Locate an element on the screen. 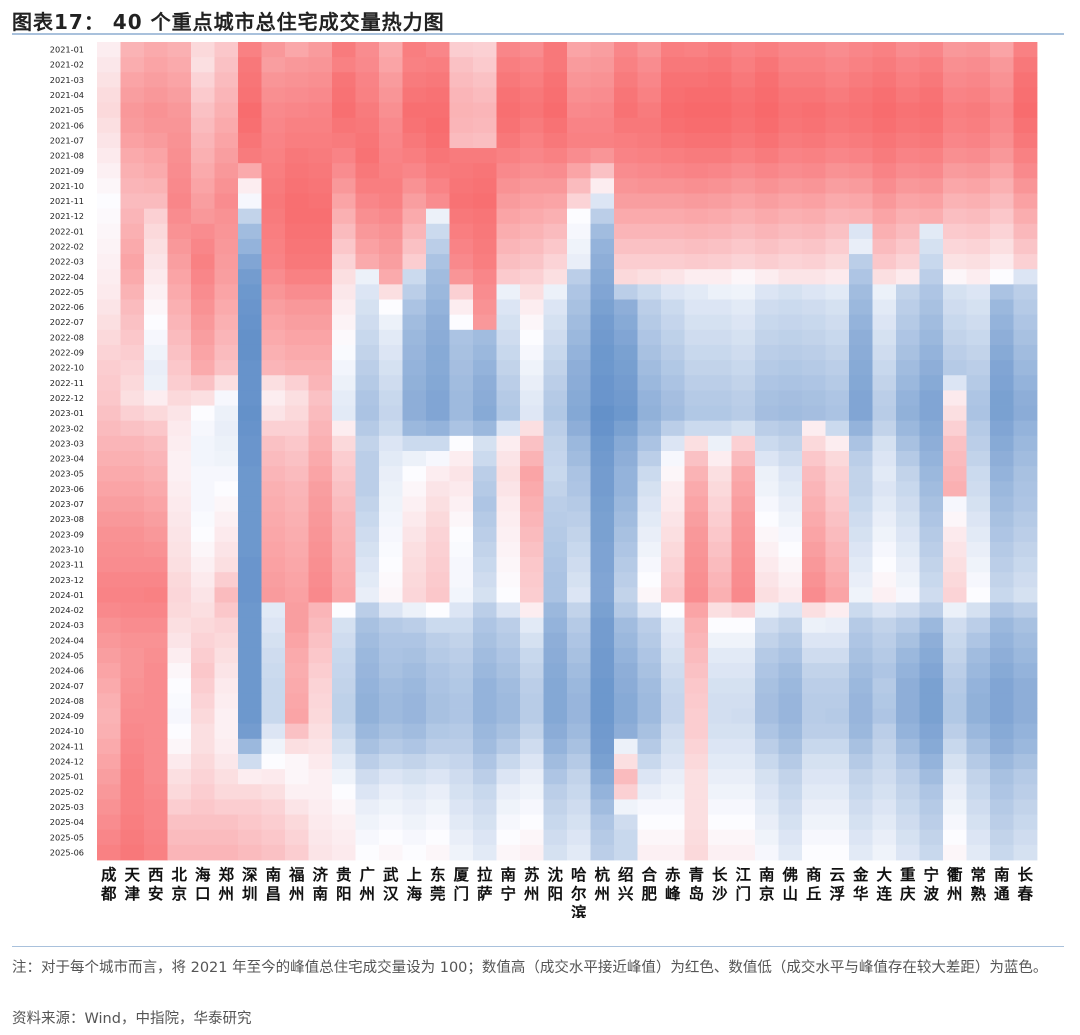 This screenshot has height=1035, width=1080. y-tick-label: 2022-02 is located at coordinates (67, 247).